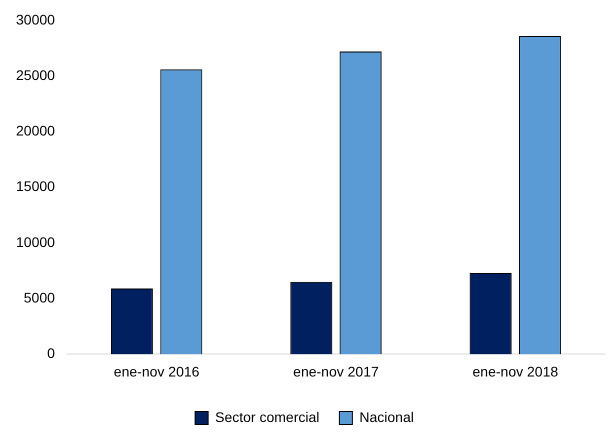 The width and height of the screenshot is (611, 441). I want to click on y-tick-label: 30000, so click(36, 19).